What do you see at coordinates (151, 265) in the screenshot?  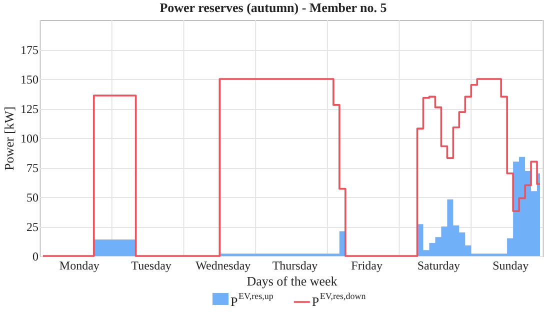 I see `x-tick-label: Tuesday` at bounding box center [151, 265].